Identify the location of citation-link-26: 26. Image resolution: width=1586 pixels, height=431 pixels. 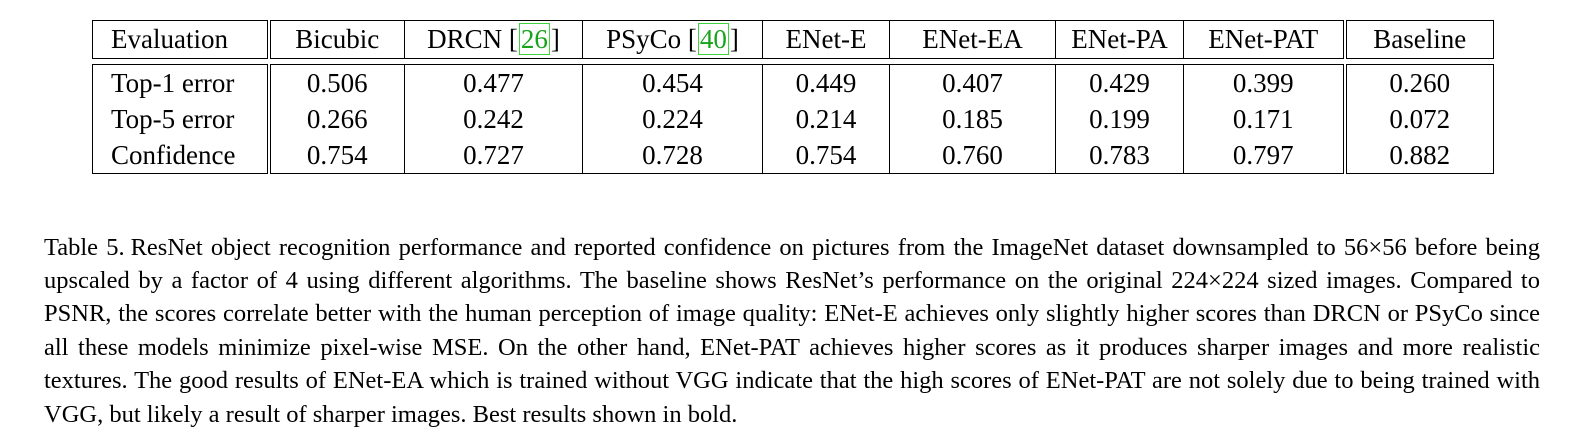
(534, 39).